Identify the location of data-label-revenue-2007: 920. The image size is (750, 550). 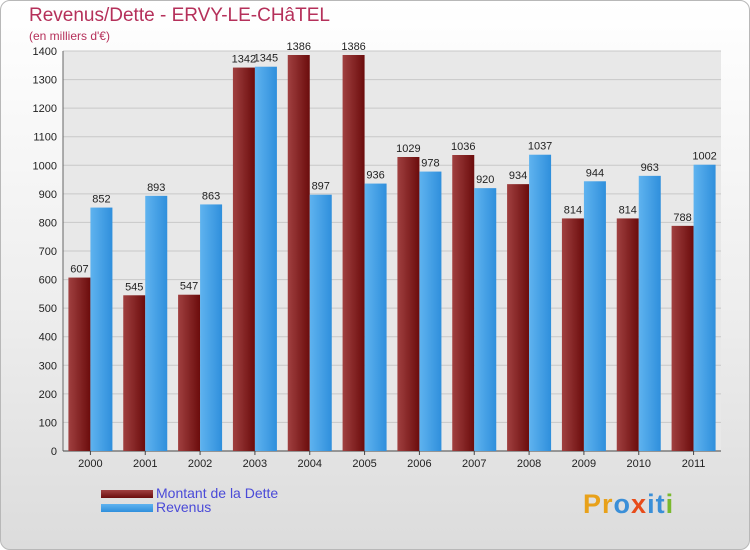
(485, 180).